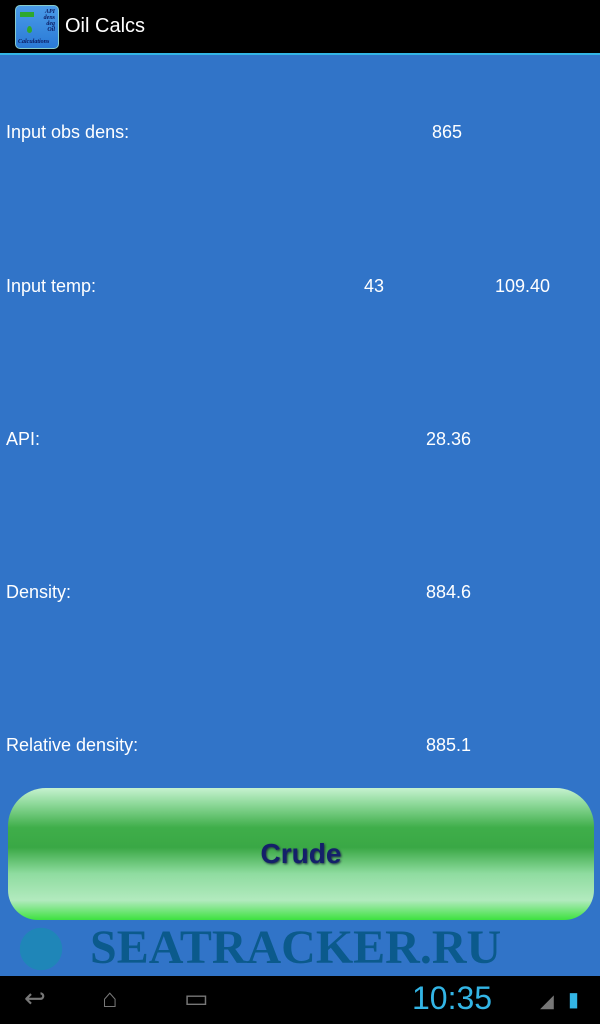 Image resolution: width=600 pixels, height=1024 pixels. What do you see at coordinates (34, 41) in the screenshot?
I see `icon-text: Calculations` at bounding box center [34, 41].